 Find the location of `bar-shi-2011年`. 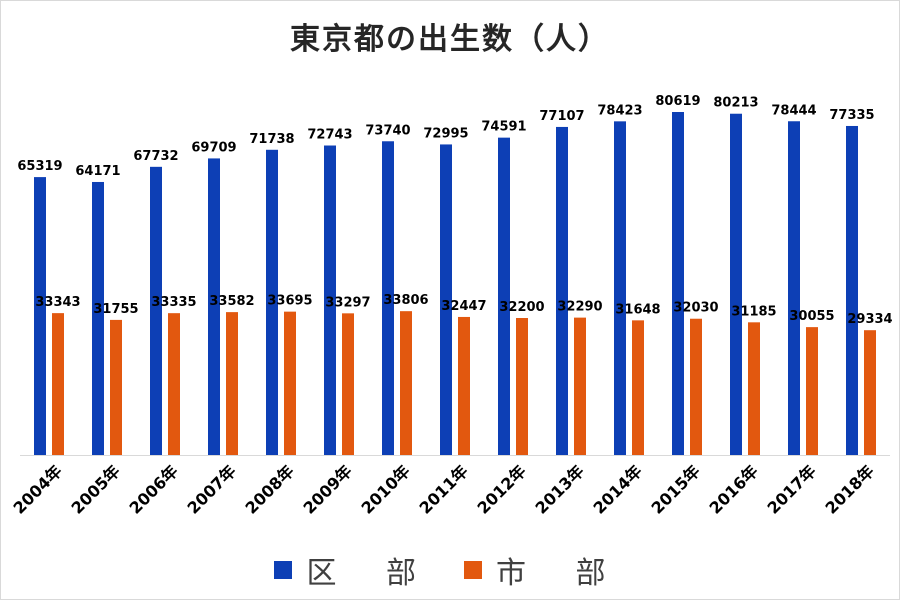

bar-shi-2011年 is located at coordinates (464, 385).